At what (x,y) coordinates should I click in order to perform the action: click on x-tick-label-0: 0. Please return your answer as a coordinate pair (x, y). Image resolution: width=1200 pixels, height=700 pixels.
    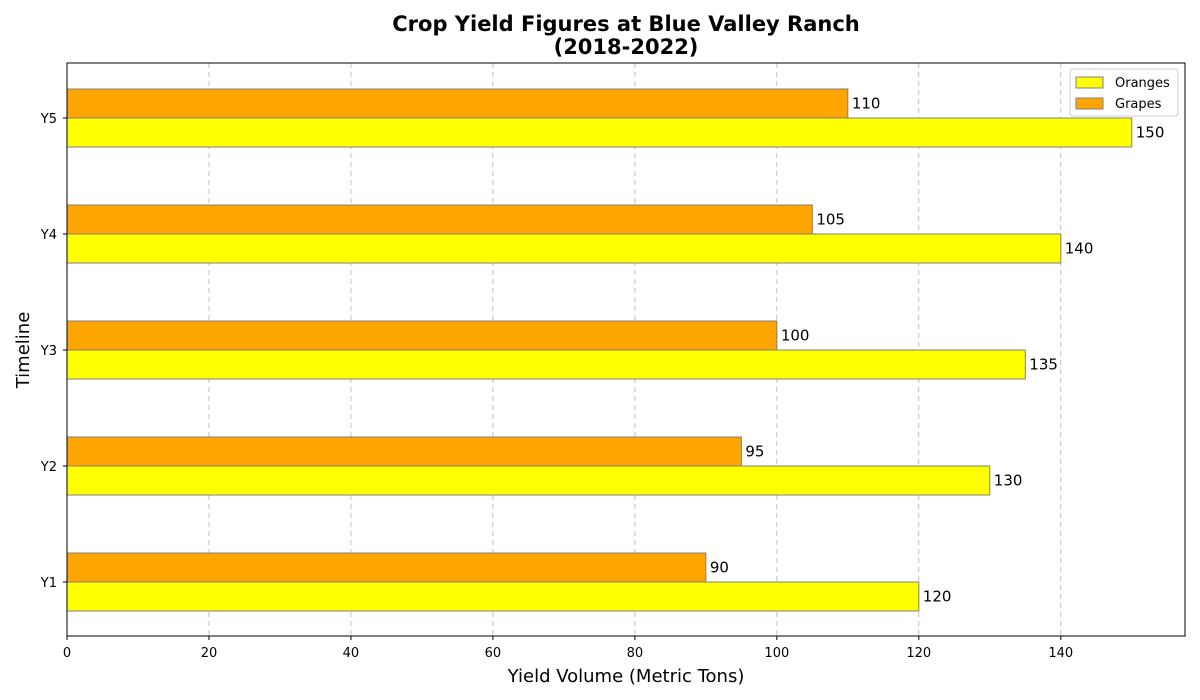
    Looking at the image, I should click on (67, 653).